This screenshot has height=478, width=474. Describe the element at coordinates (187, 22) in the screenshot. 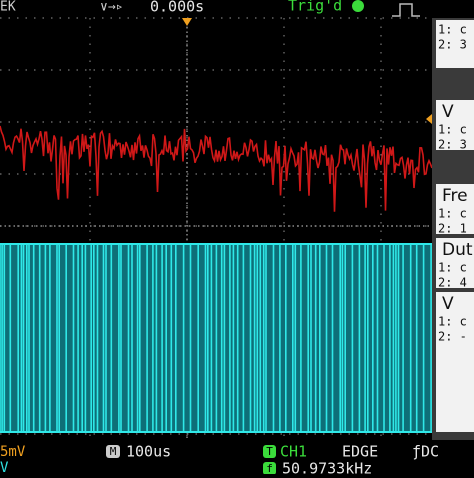

I see `trigger-marker` at that location.